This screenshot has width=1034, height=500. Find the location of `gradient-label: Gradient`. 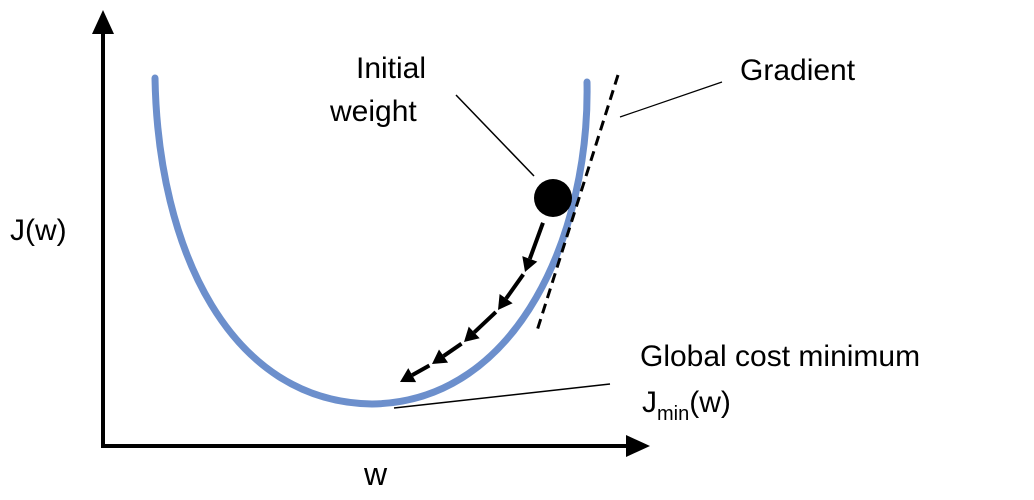

gradient-label: Gradient is located at coordinates (798, 70).